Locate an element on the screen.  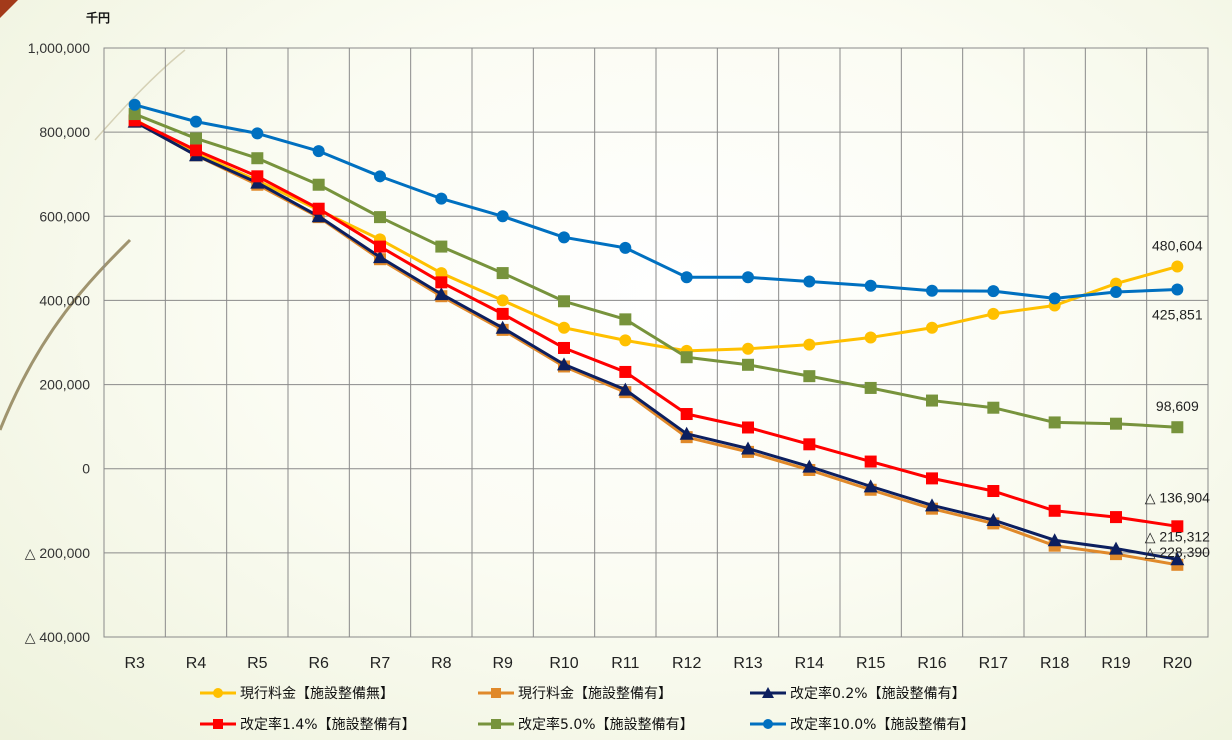
y-axis-unit: 千円 is located at coordinates (98, 17).